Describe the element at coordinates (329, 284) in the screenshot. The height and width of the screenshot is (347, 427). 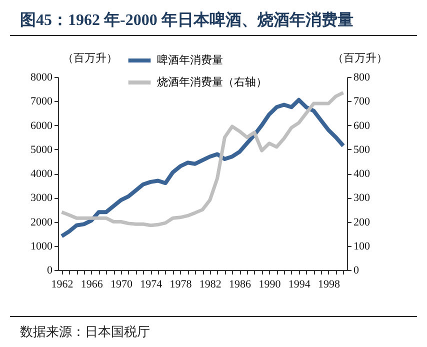
I see `x-tick-label: 1998` at that location.